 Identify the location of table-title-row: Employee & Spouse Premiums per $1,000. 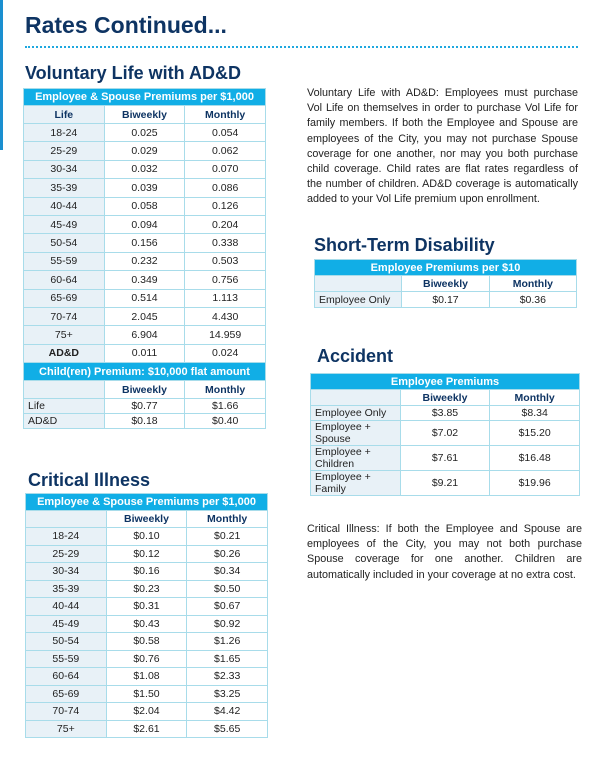
(146, 502).